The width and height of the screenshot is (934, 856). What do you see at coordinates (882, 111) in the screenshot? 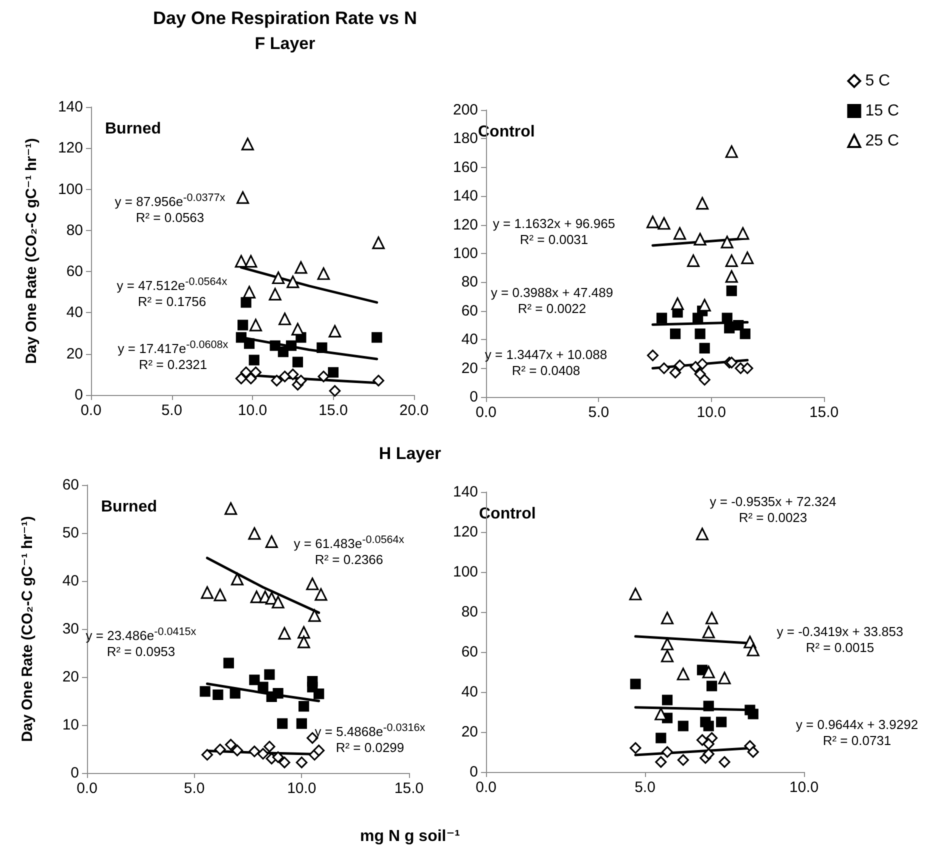
I see `legend-label: 15 C` at bounding box center [882, 111].